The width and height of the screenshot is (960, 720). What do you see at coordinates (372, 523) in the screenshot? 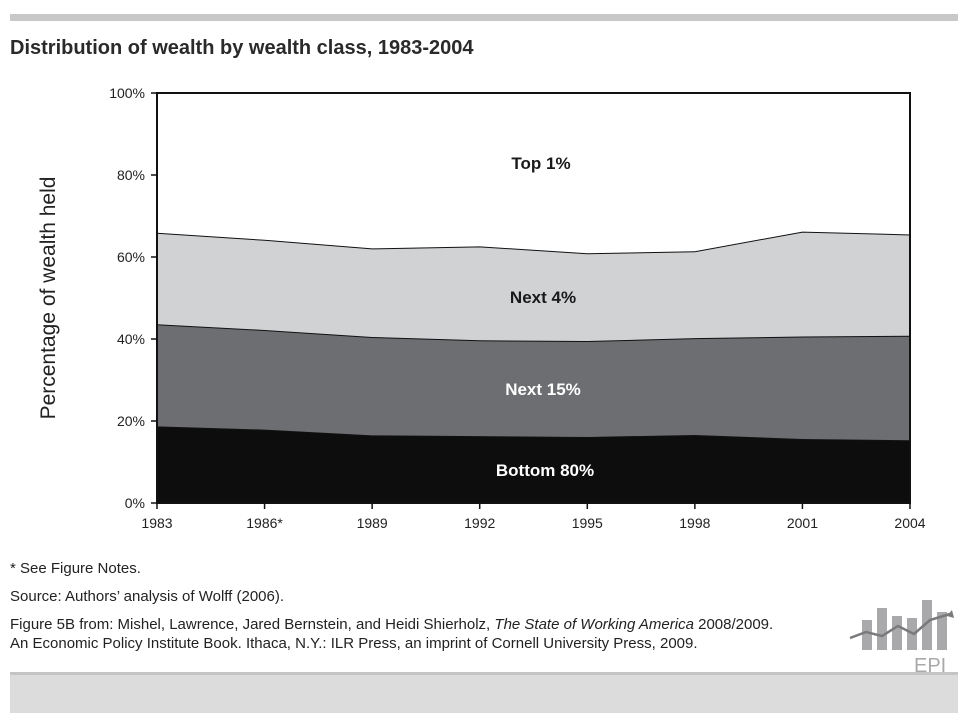
I see `x-tick-label: 1989` at bounding box center [372, 523].